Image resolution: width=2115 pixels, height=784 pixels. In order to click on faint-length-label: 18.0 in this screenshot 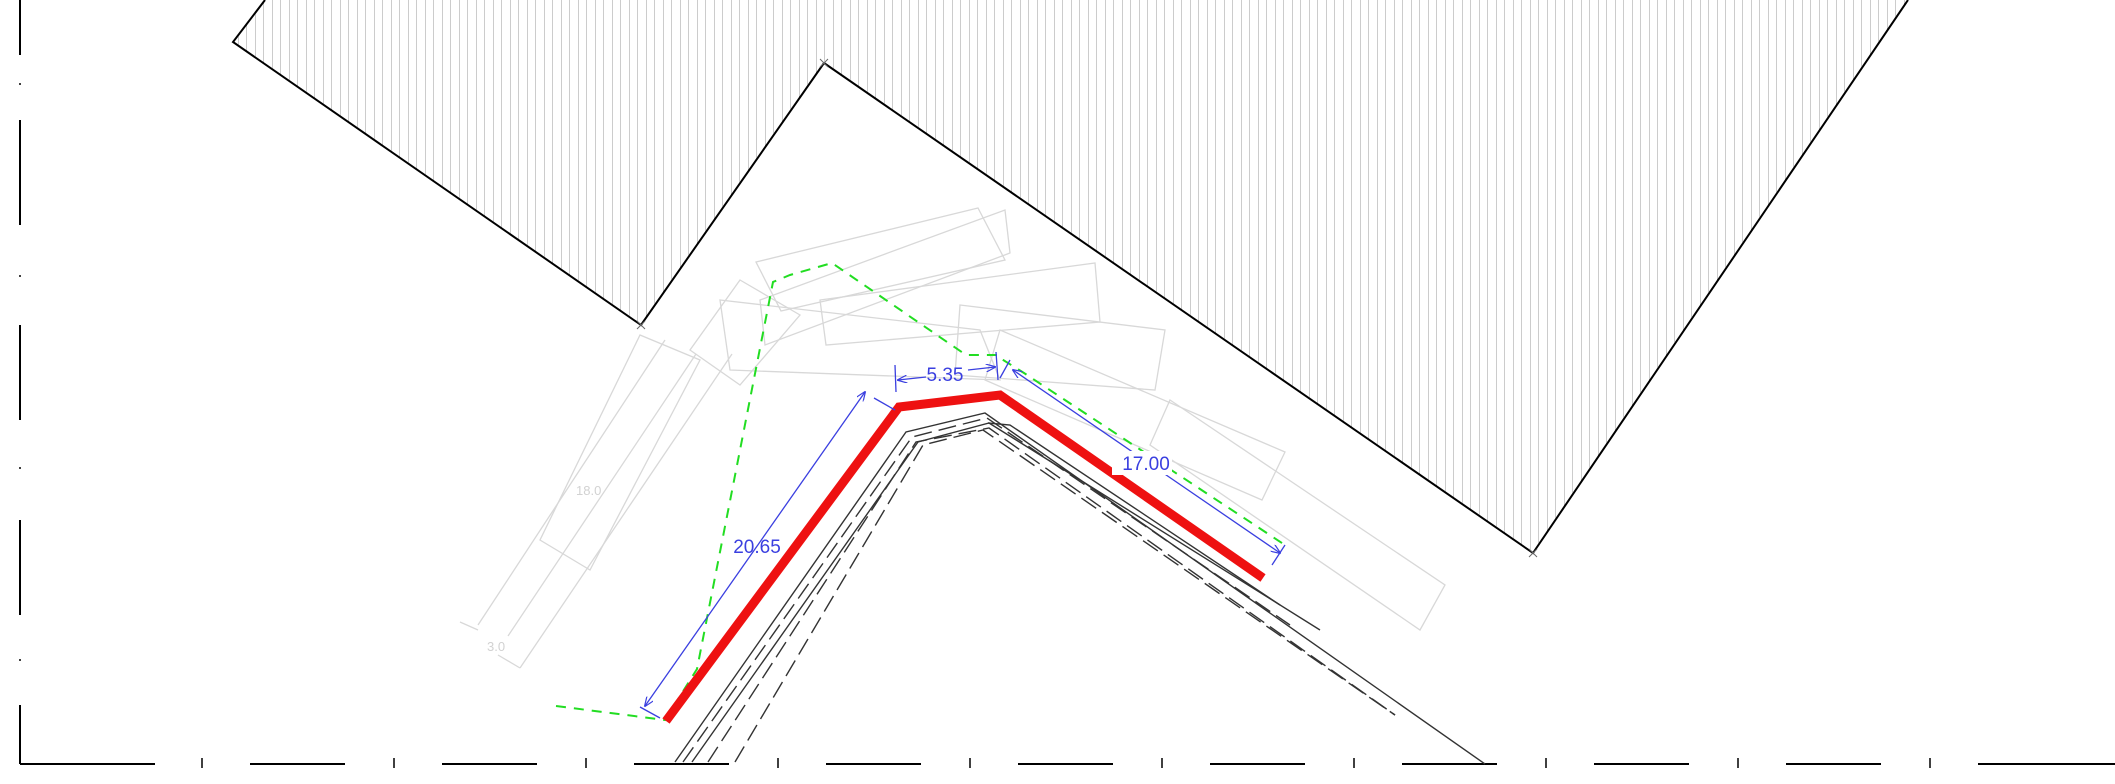, I will do `click(588, 490)`.